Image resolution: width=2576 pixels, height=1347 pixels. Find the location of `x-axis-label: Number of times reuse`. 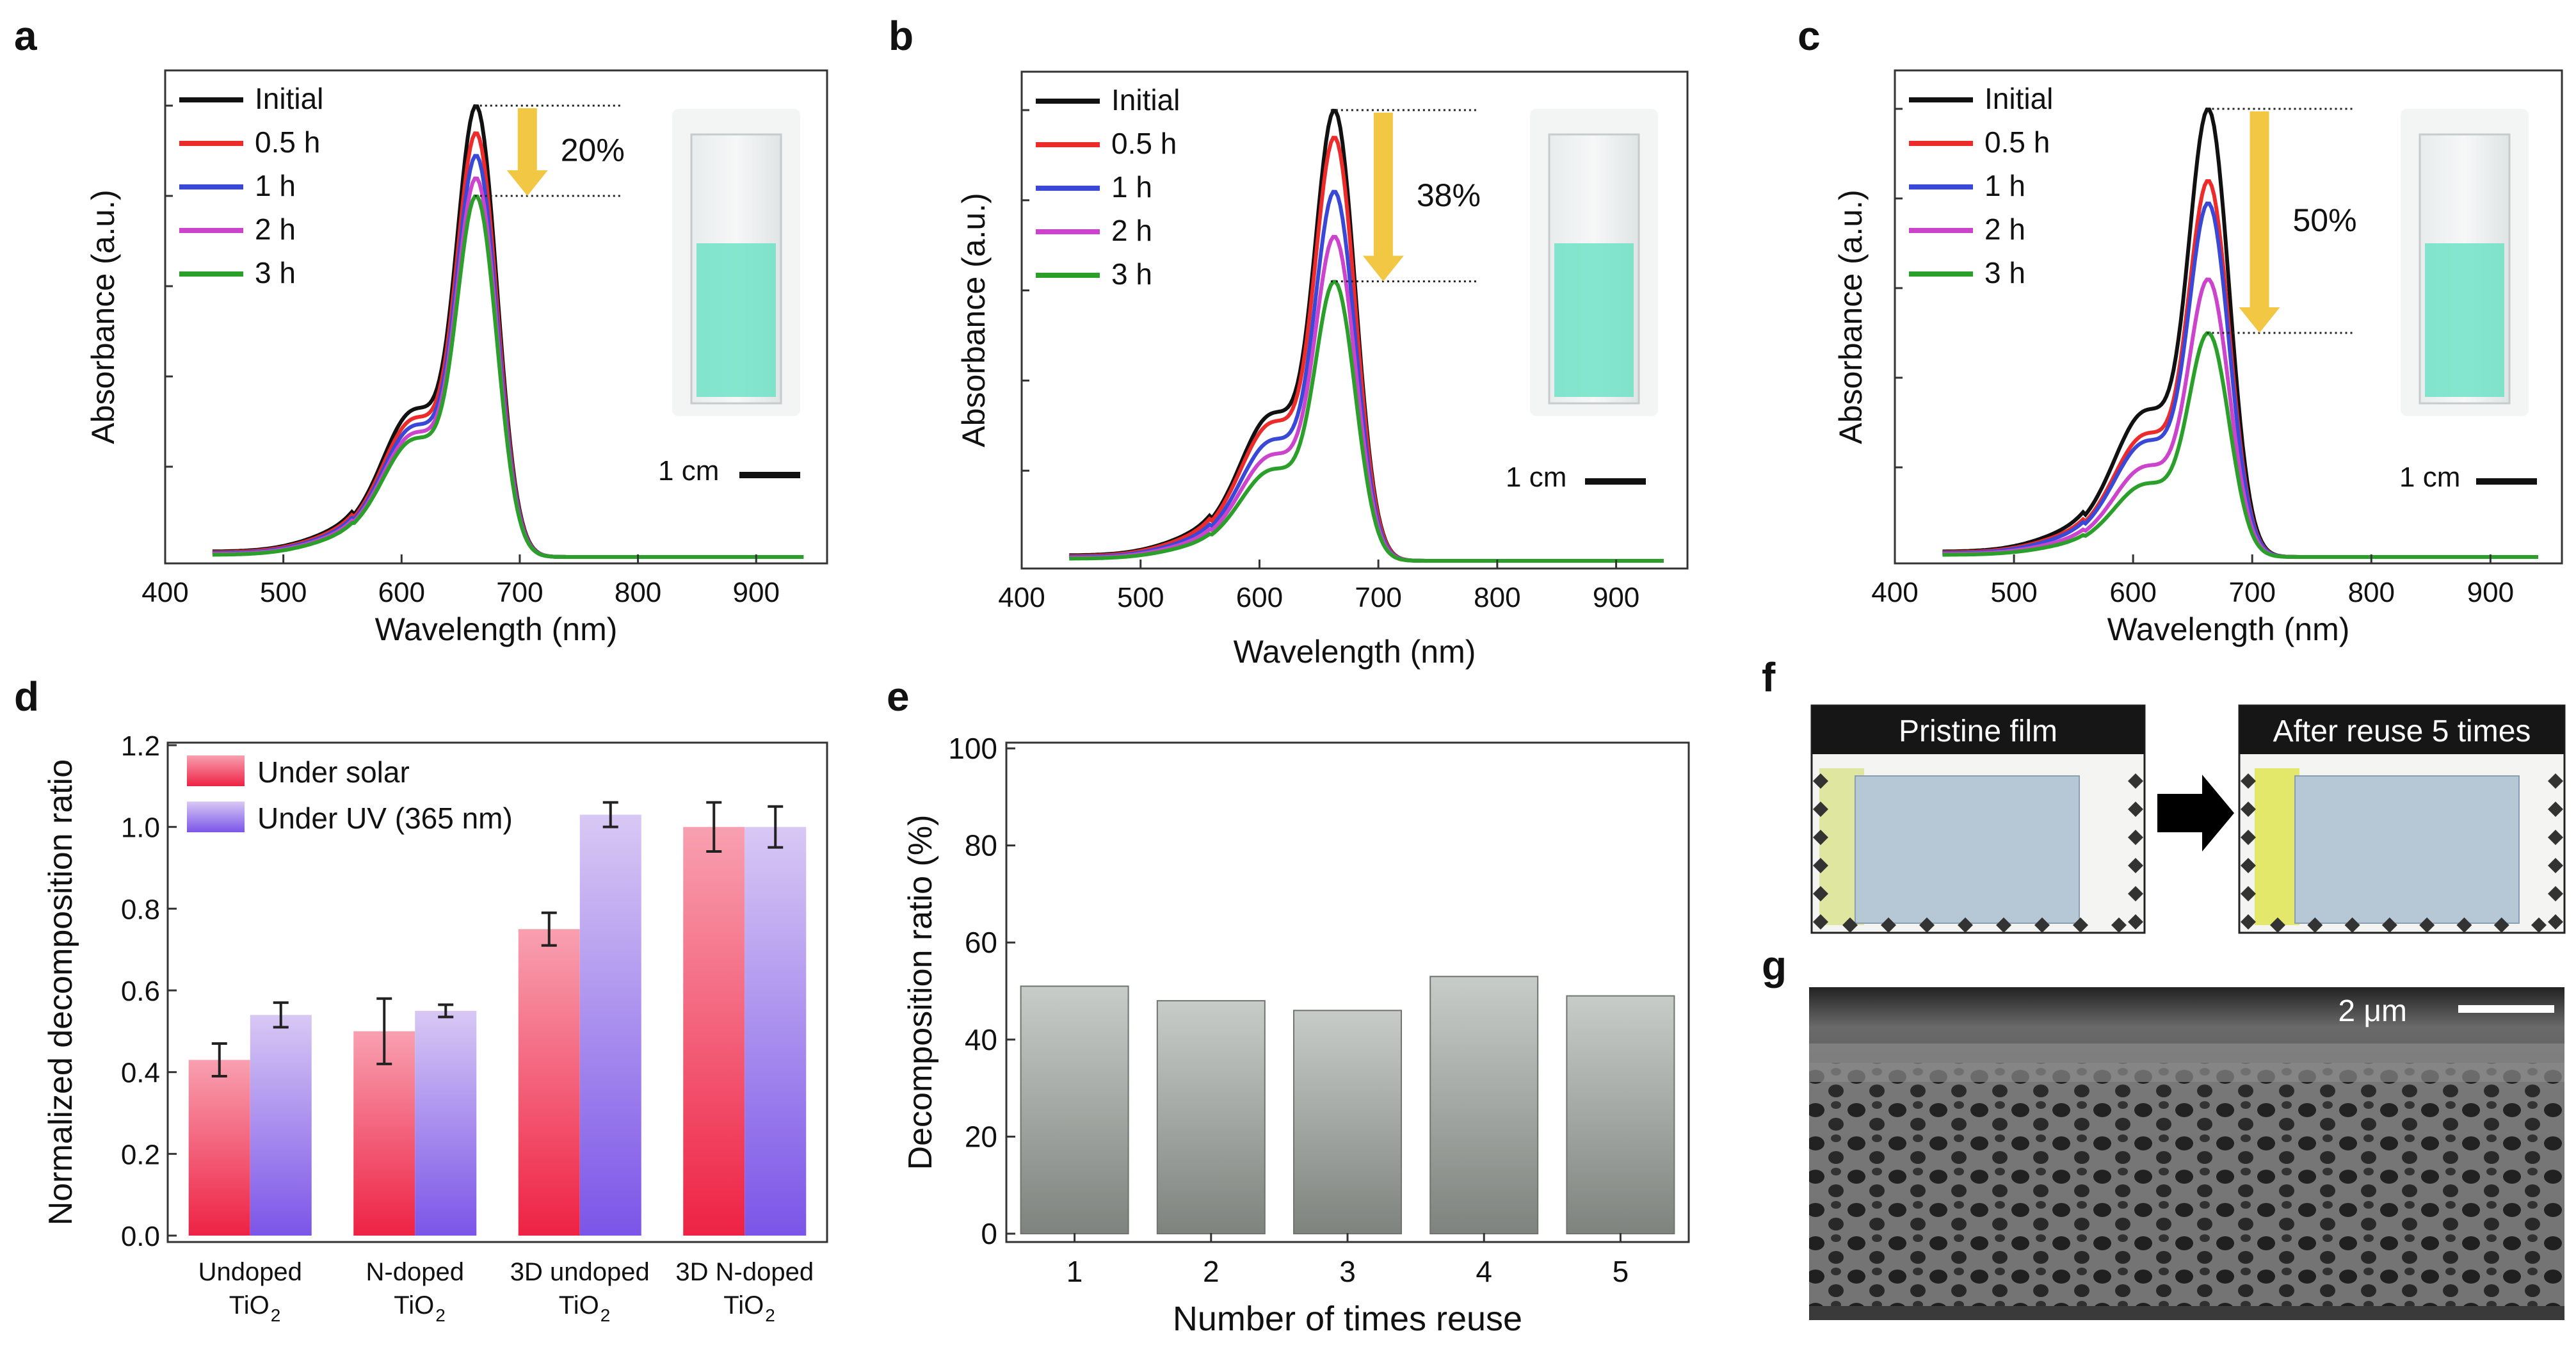

x-axis-label: Number of times reuse is located at coordinates (1347, 1319).